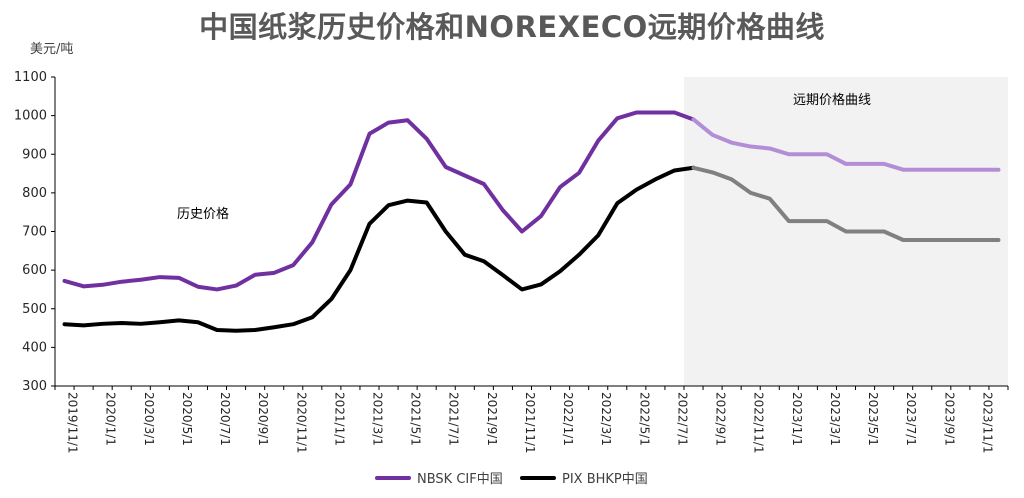  I want to click on x-tick-label: 2023/11/1, so click(987, 423).